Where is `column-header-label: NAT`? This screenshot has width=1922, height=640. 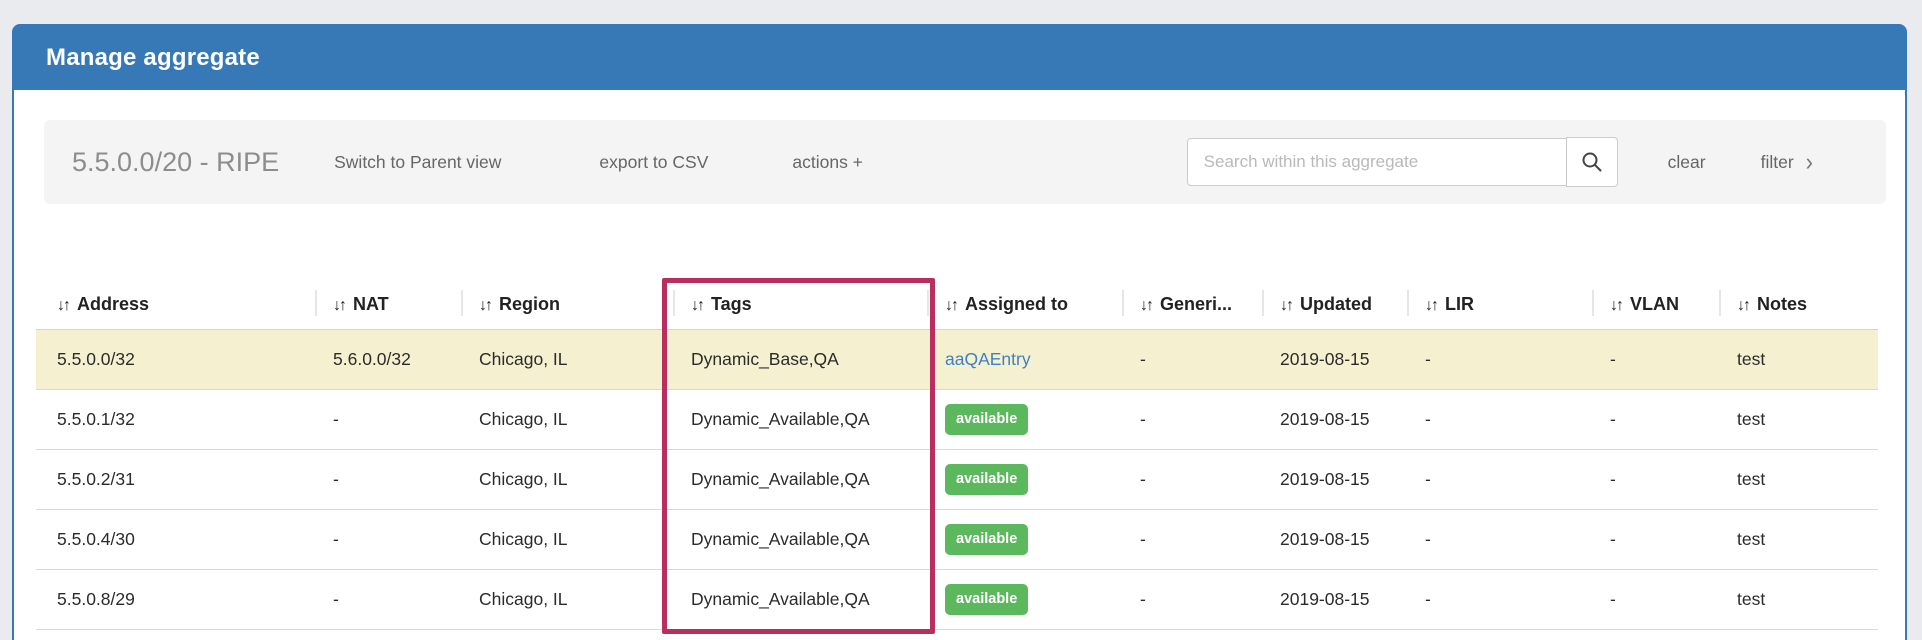
column-header-label: NAT is located at coordinates (371, 304).